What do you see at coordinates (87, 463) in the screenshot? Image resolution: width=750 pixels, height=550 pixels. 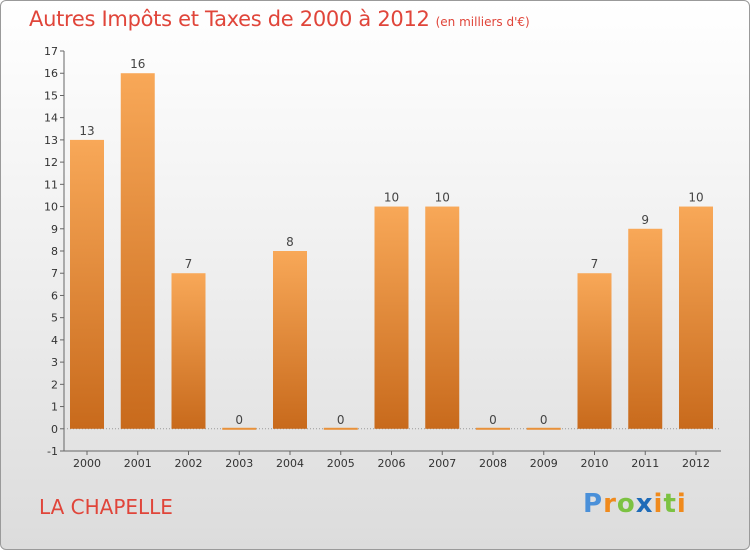 I see `x-tick-label: 2000` at bounding box center [87, 463].